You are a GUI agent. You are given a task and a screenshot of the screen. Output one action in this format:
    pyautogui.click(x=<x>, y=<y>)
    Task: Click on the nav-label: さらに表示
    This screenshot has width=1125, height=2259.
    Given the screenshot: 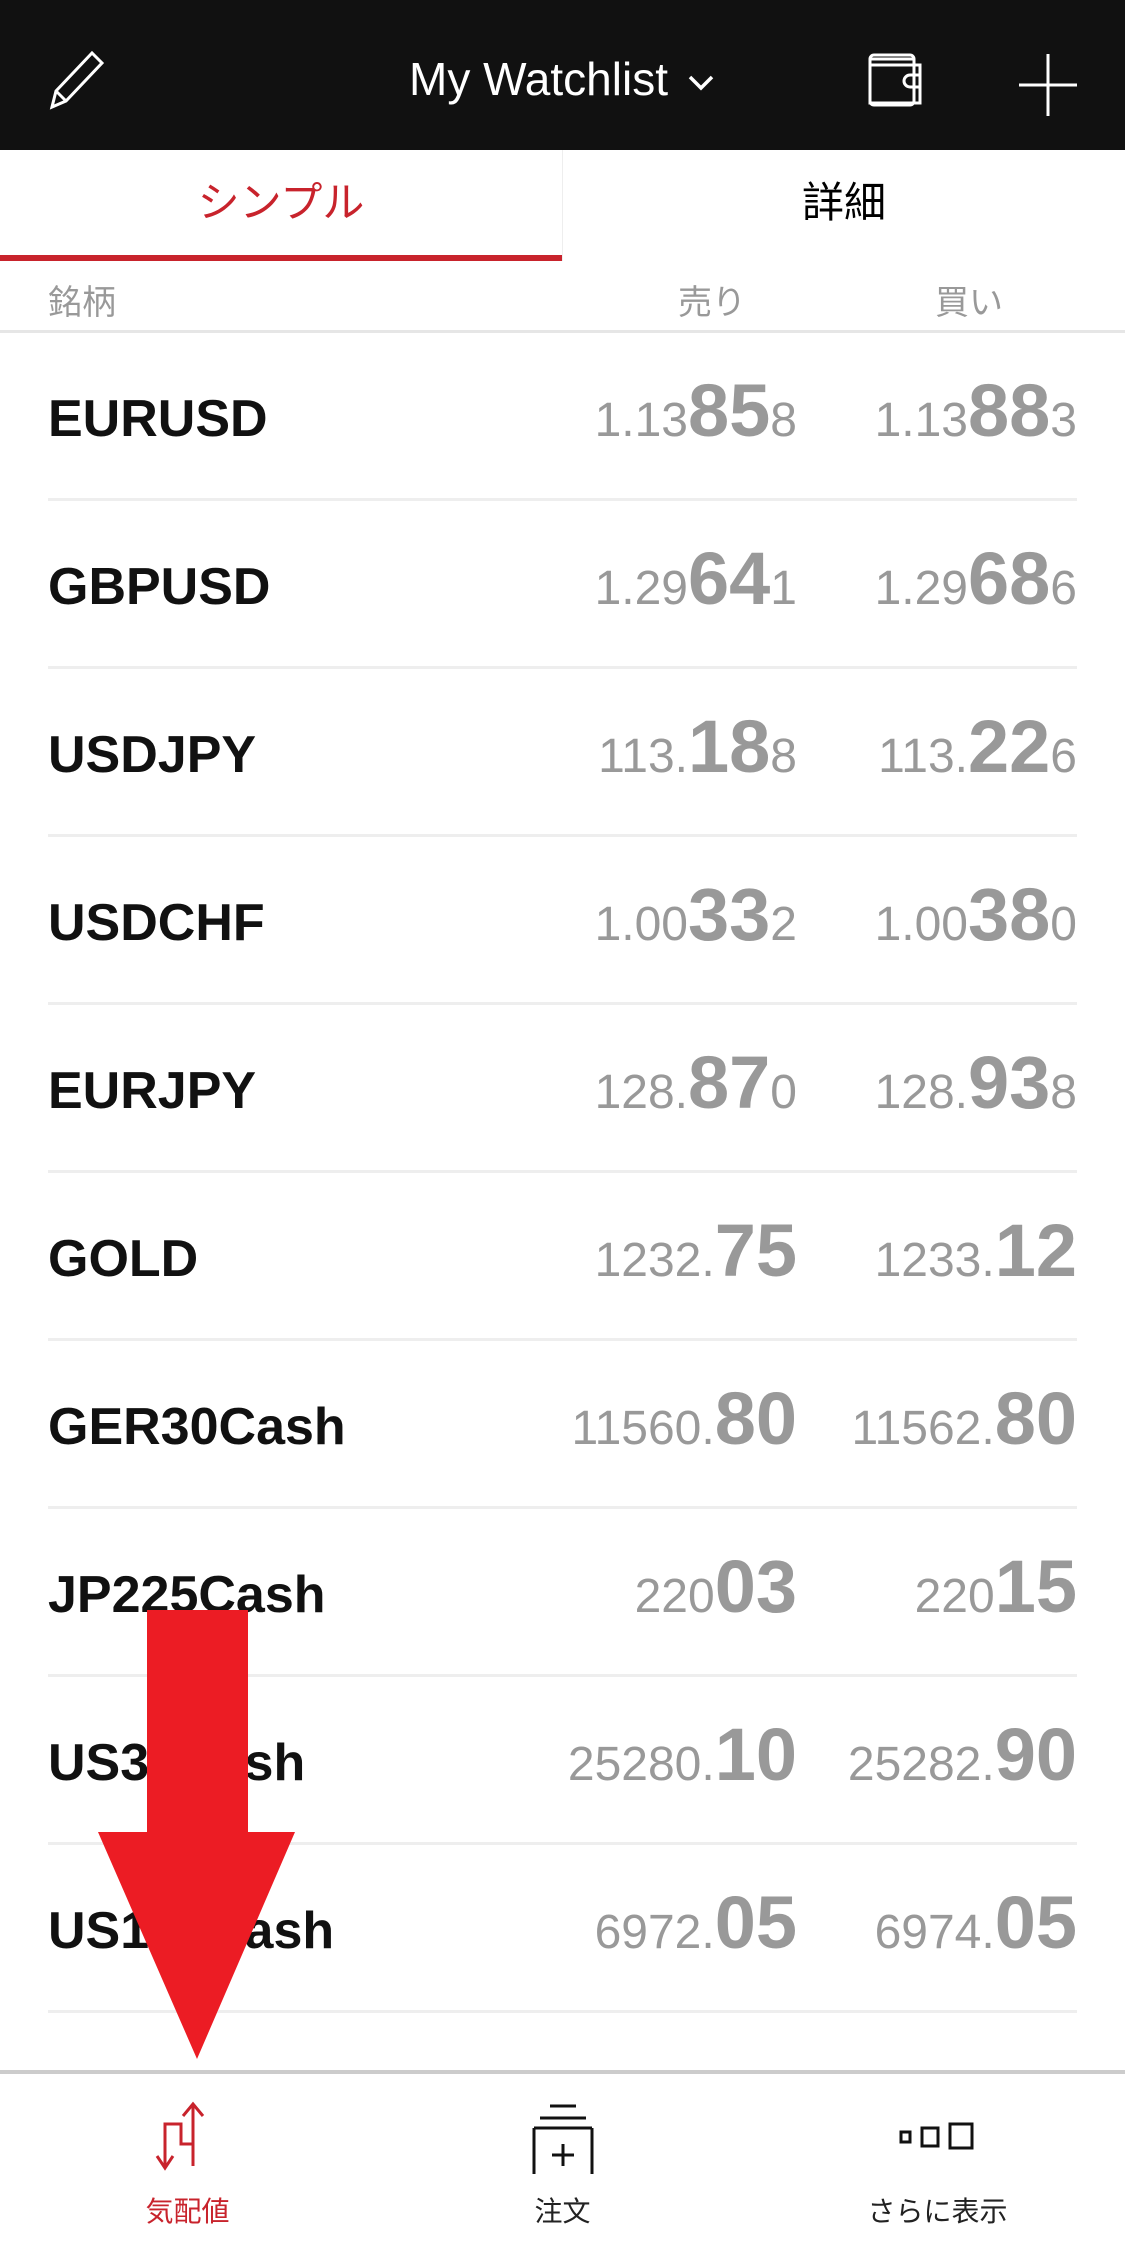 What is the action you would take?
    pyautogui.click(x=937, y=2211)
    